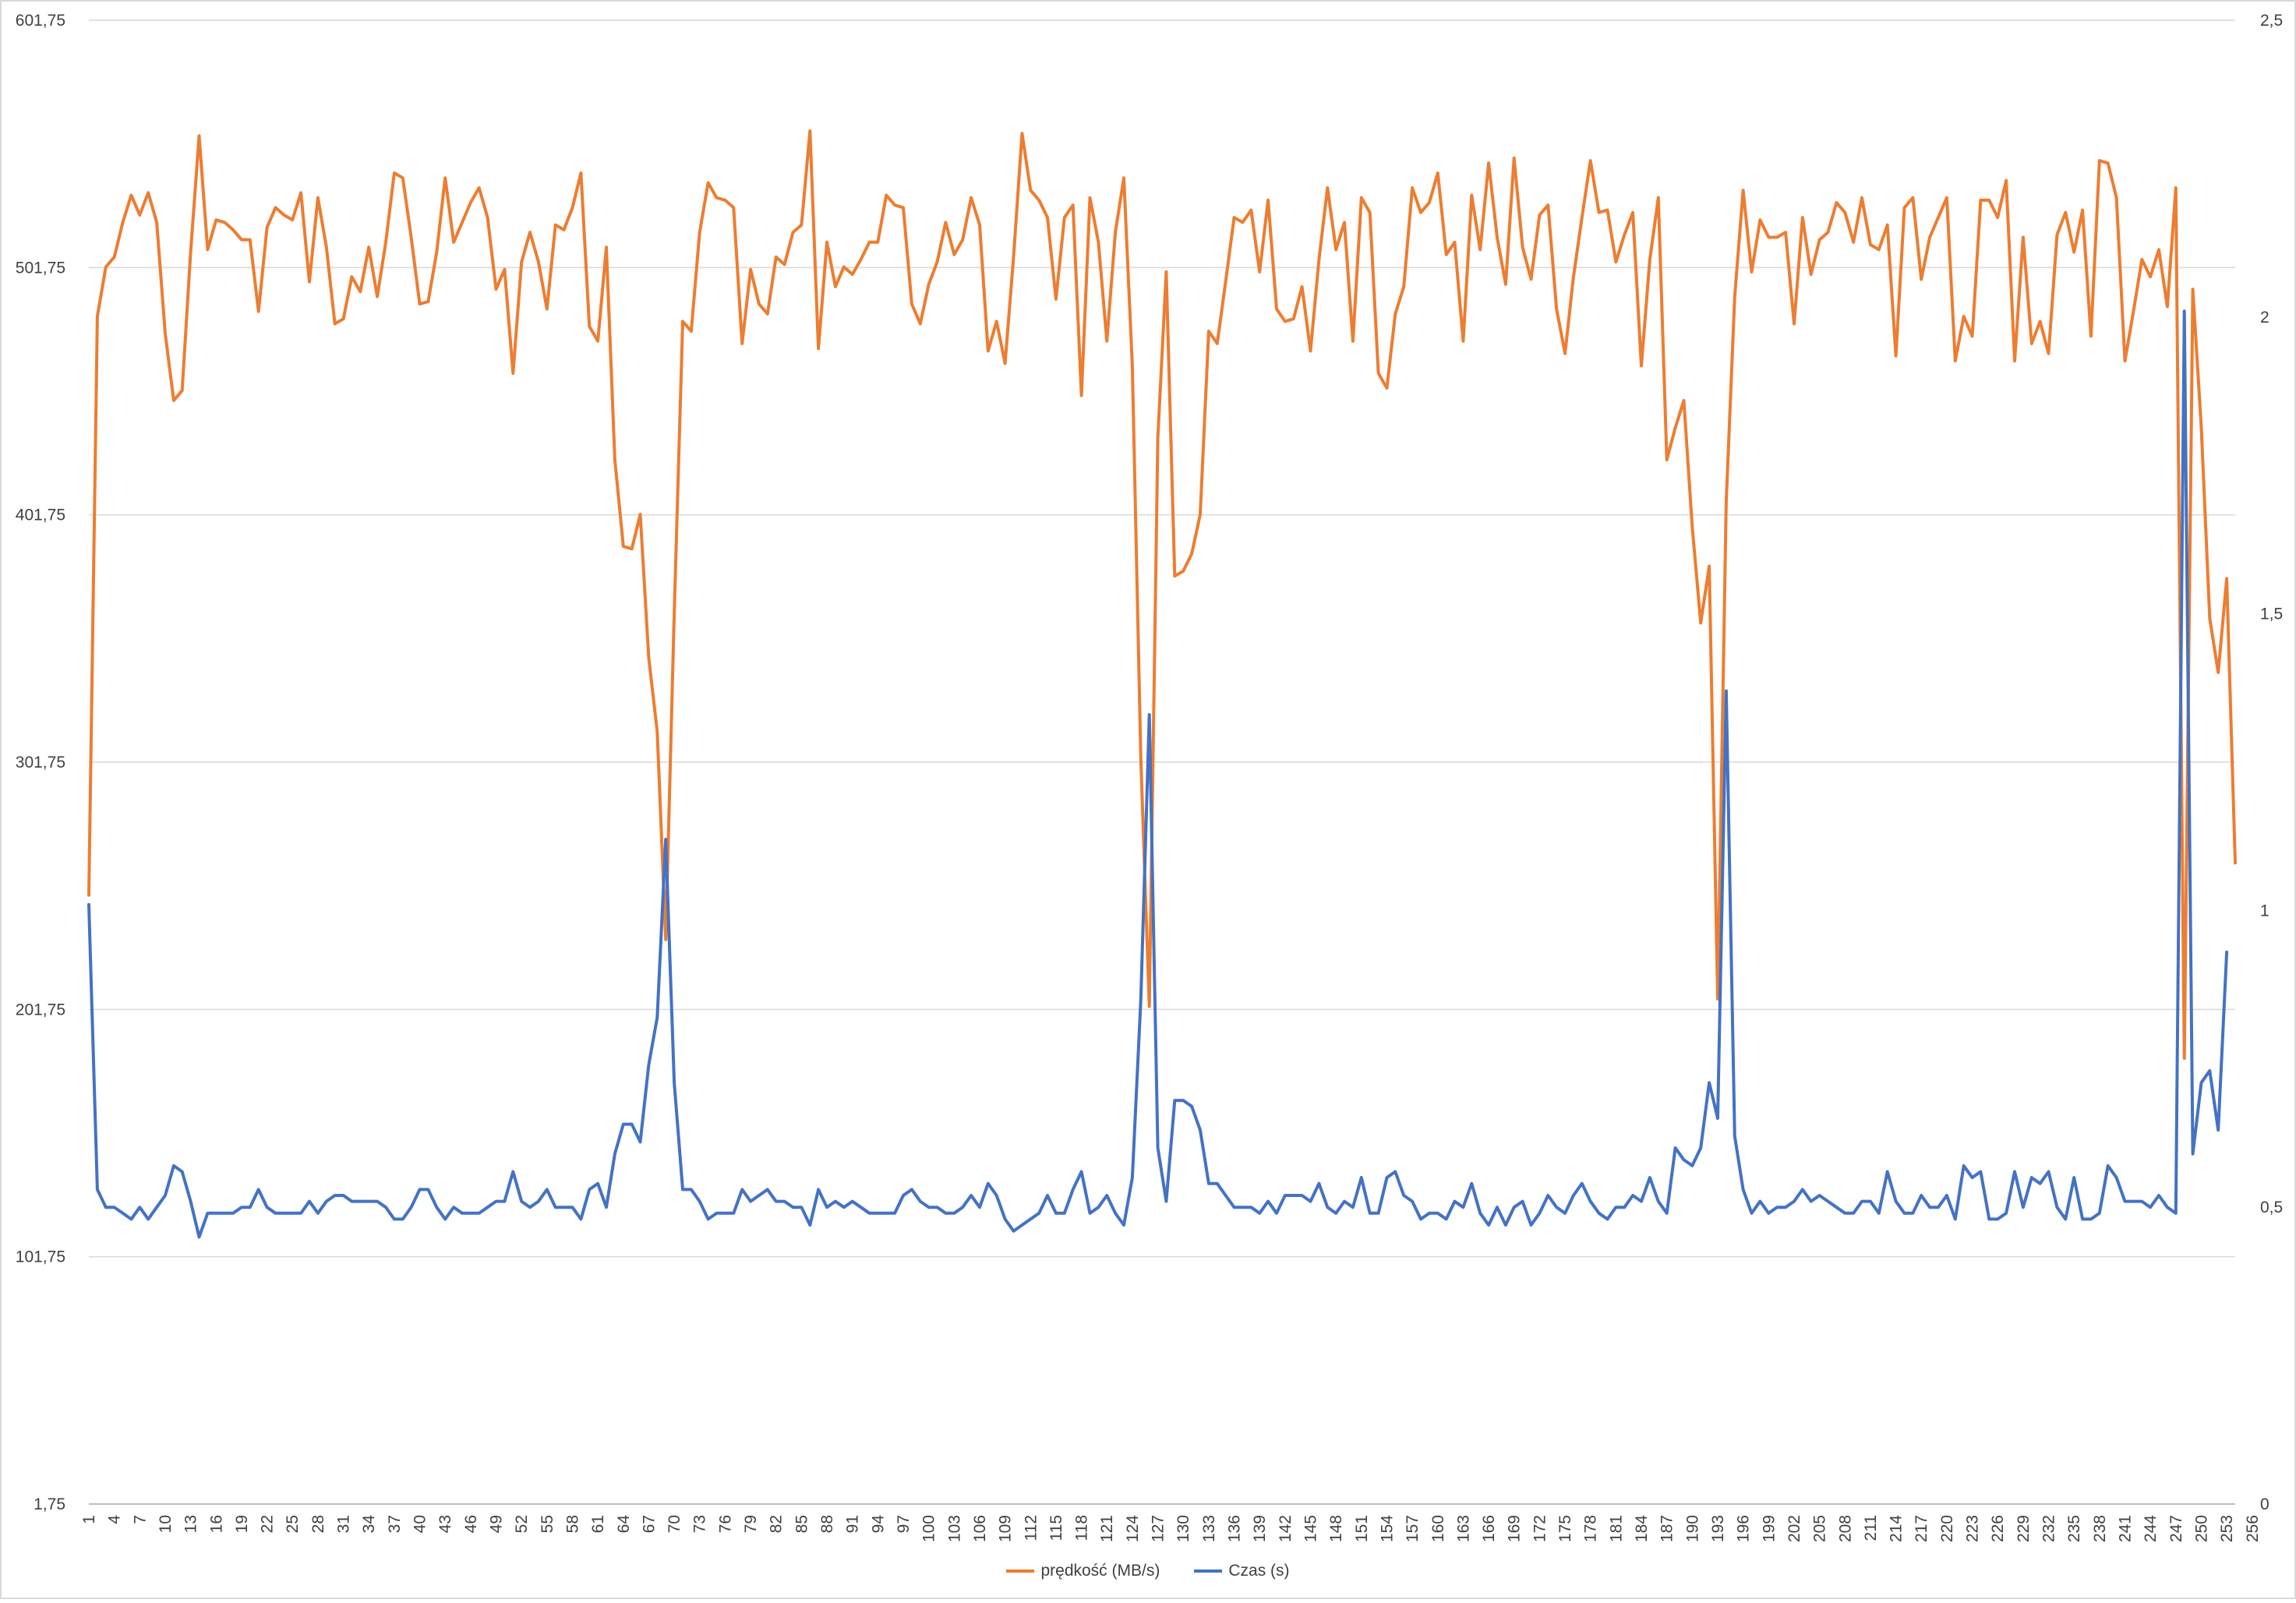  I want to click on x-tick-label: 97, so click(904, 1524).